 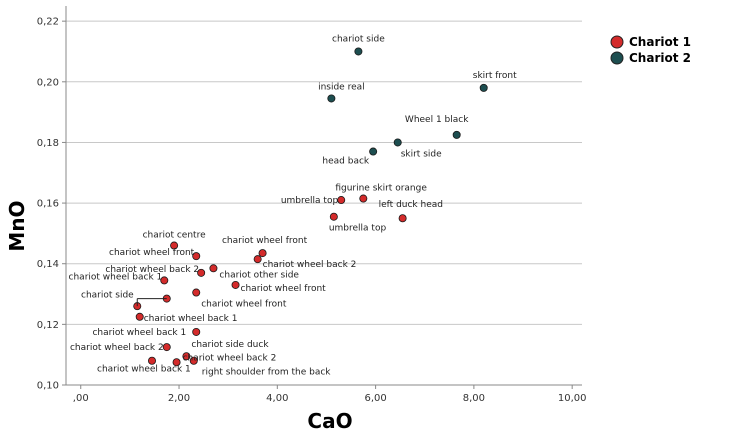 What do you see at coordinates (650, 50) in the screenshot?
I see `legend: Chariot 1 Chariot 2` at bounding box center [650, 50].